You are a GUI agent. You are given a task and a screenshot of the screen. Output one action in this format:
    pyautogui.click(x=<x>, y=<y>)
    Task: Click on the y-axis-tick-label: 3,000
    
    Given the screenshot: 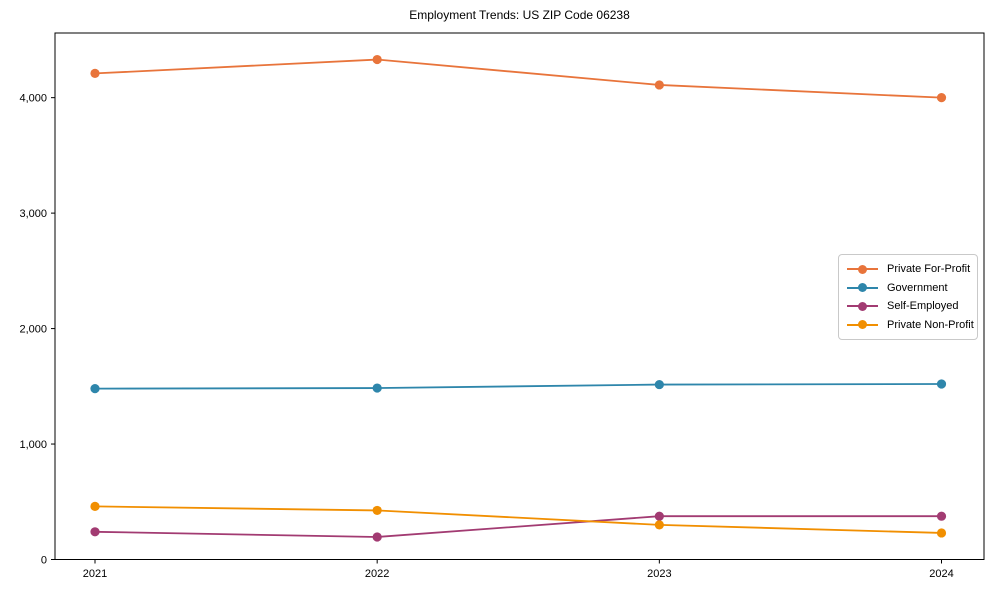 What is the action you would take?
    pyautogui.click(x=33, y=214)
    